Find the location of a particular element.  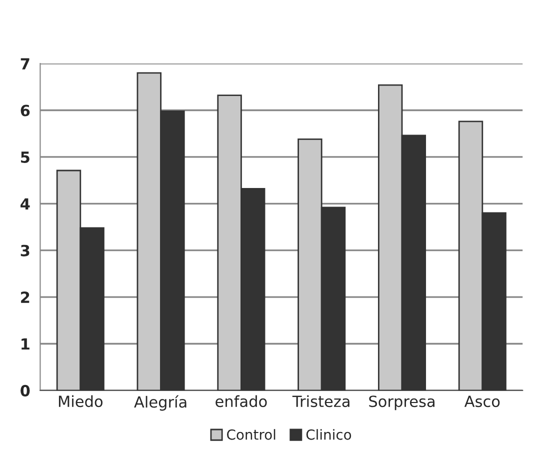

x-tick-label: enfado is located at coordinates (241, 401).